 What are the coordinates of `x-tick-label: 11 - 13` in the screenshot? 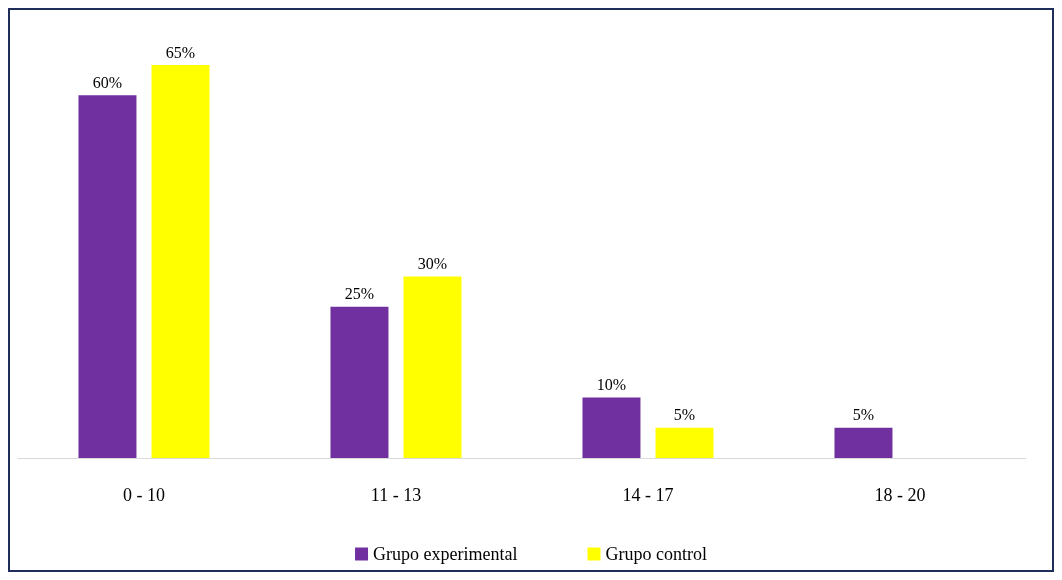 It's located at (396, 495).